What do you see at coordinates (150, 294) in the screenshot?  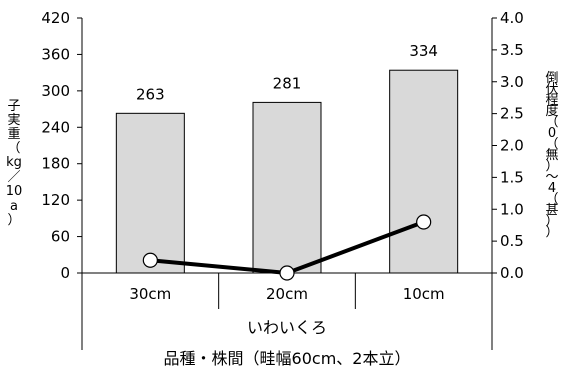 I see `category-label: 30cm` at bounding box center [150, 294].